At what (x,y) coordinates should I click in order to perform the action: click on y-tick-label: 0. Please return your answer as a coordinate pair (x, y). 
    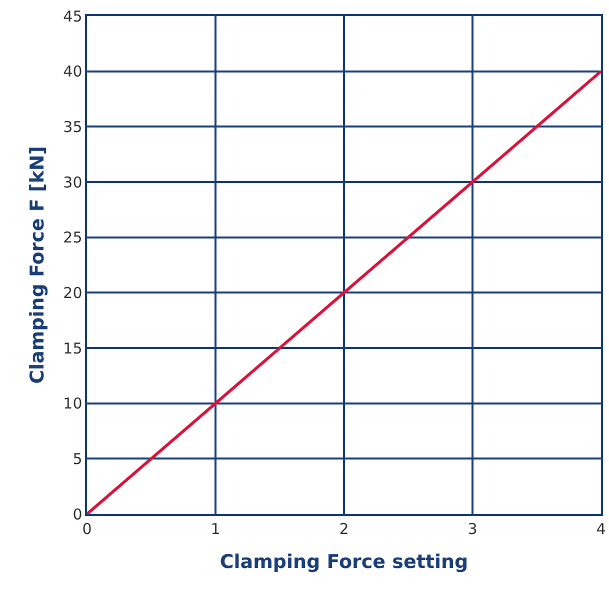
    Looking at the image, I should click on (77, 514).